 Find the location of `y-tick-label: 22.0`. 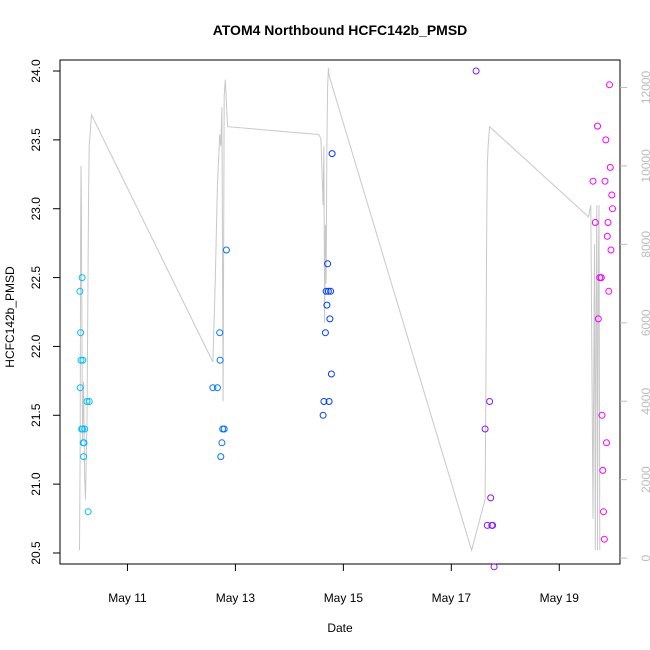

y-tick-label: 22.0 is located at coordinates (36, 346).